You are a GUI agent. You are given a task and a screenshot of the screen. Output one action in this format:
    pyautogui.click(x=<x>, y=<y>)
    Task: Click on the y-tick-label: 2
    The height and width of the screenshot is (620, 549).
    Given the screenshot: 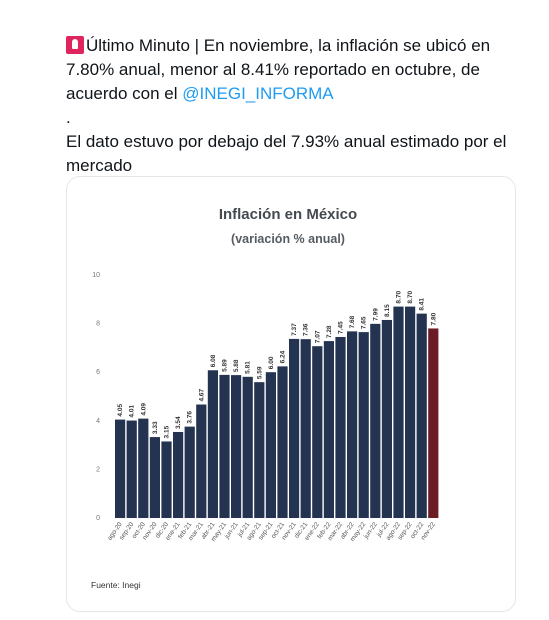 What is the action you would take?
    pyautogui.click(x=98, y=469)
    